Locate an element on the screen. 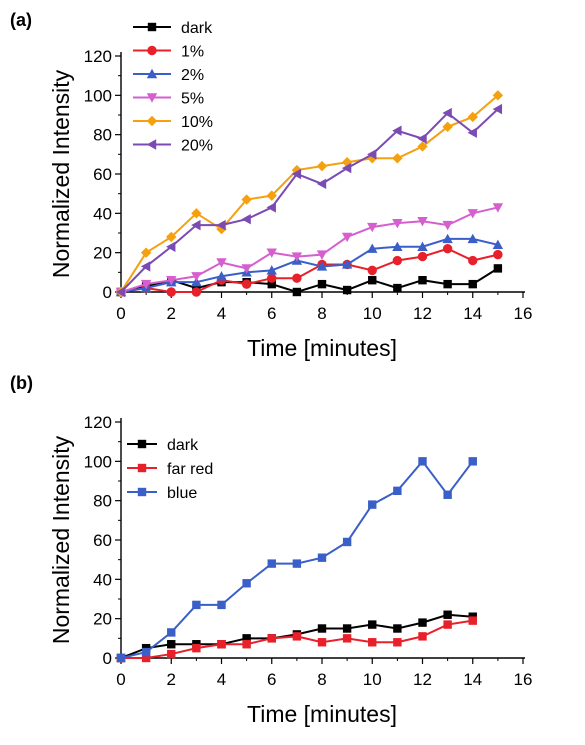  legend: dark 1% 2% 5% 10% 20% is located at coordinates (173, 87).